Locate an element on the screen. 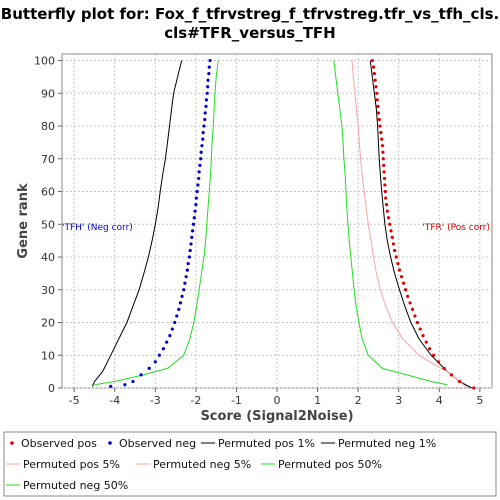 This screenshot has height=500, width=500. legend-item-observed-neg: Observed neg is located at coordinates (152, 443).